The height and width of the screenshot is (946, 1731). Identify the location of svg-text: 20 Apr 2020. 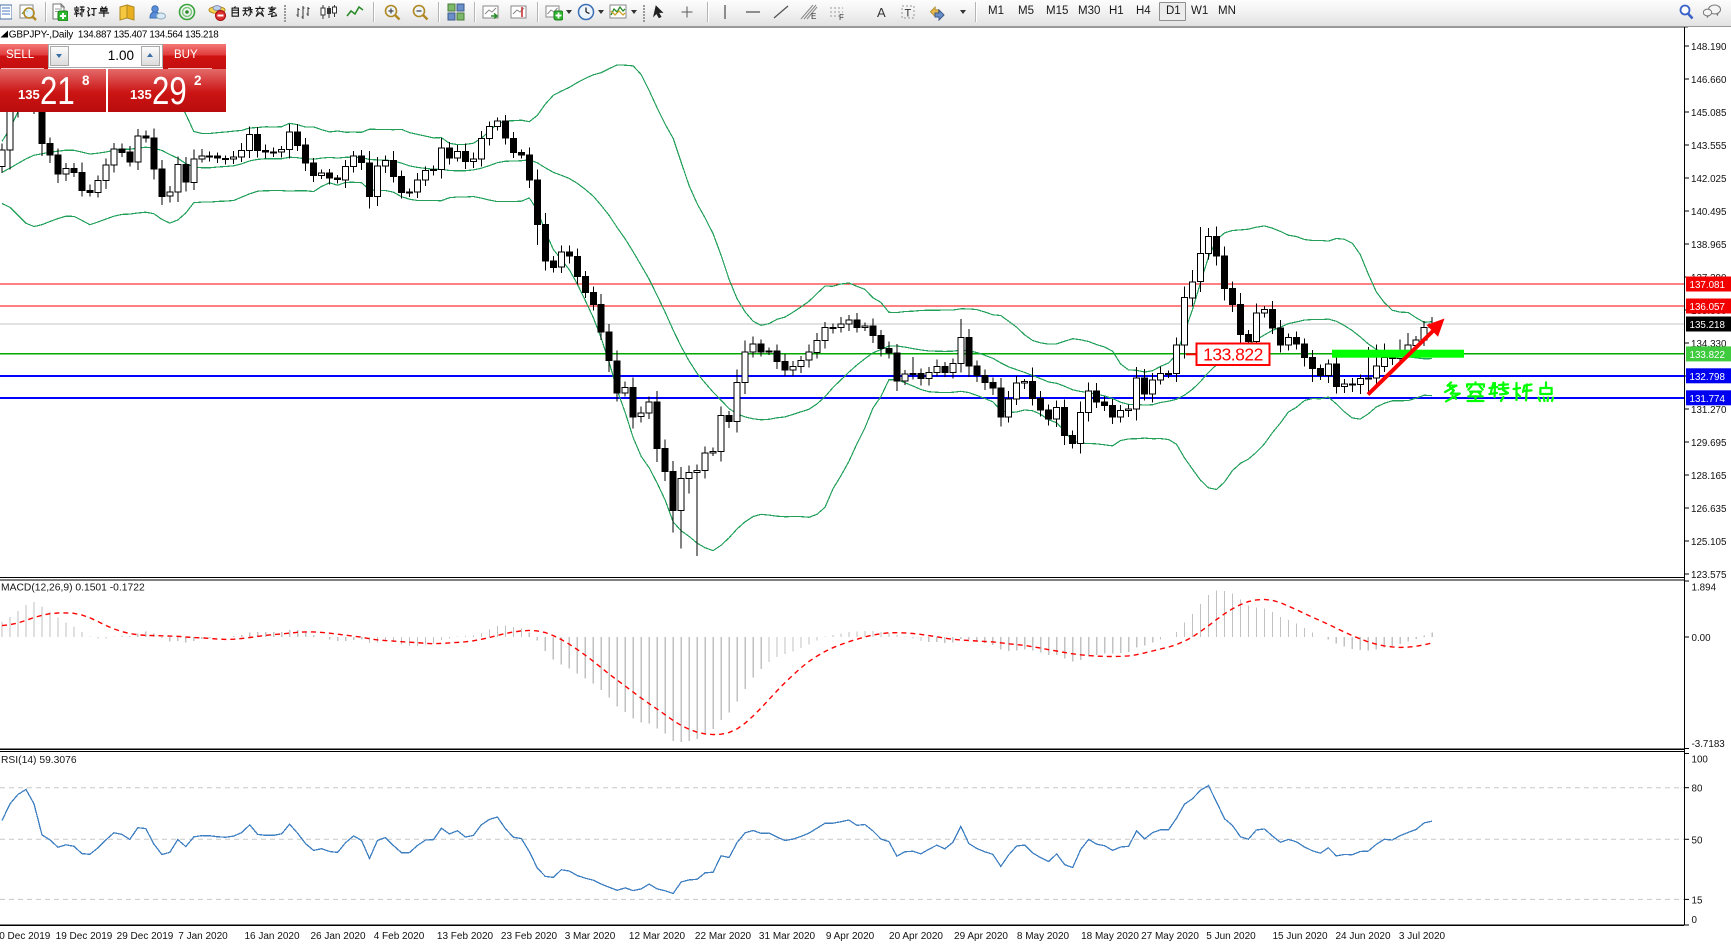
(916, 936).